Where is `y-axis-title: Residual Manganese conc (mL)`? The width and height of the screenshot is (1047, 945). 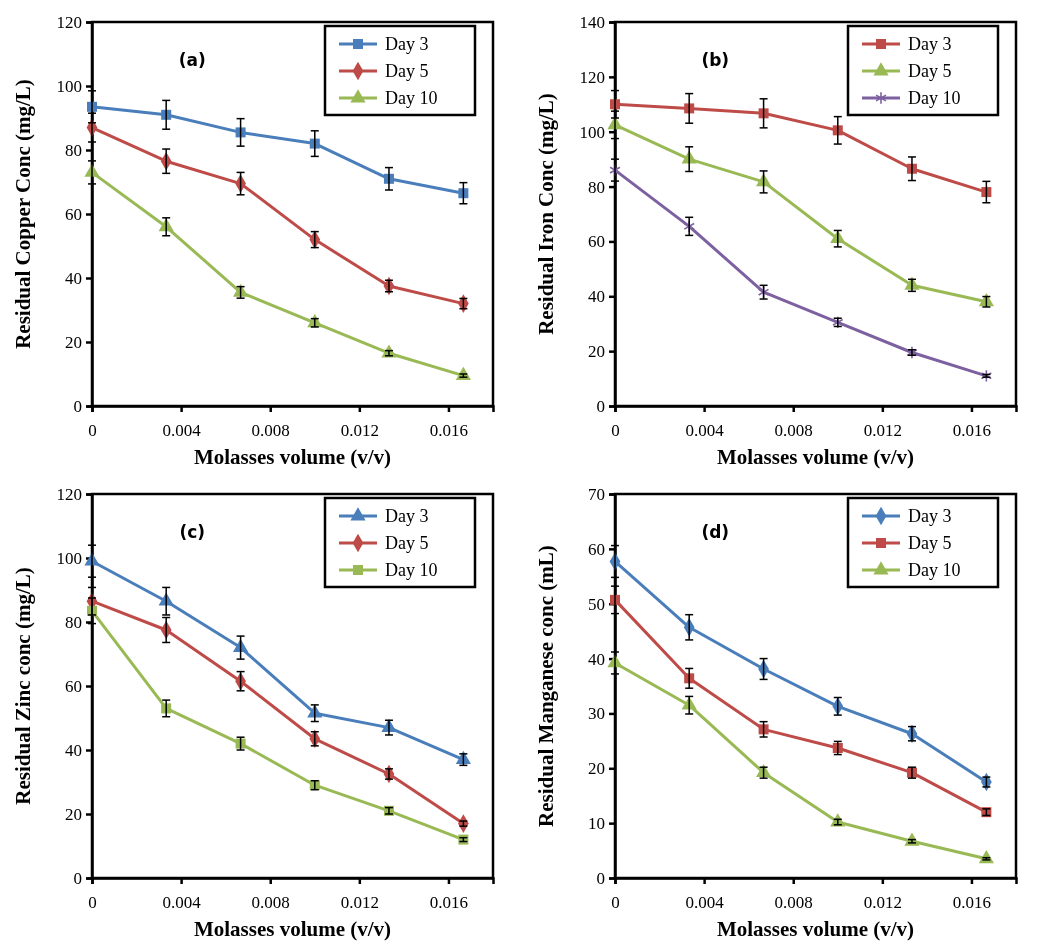
y-axis-title: Residual Manganese conc (mL) is located at coordinates (546, 686).